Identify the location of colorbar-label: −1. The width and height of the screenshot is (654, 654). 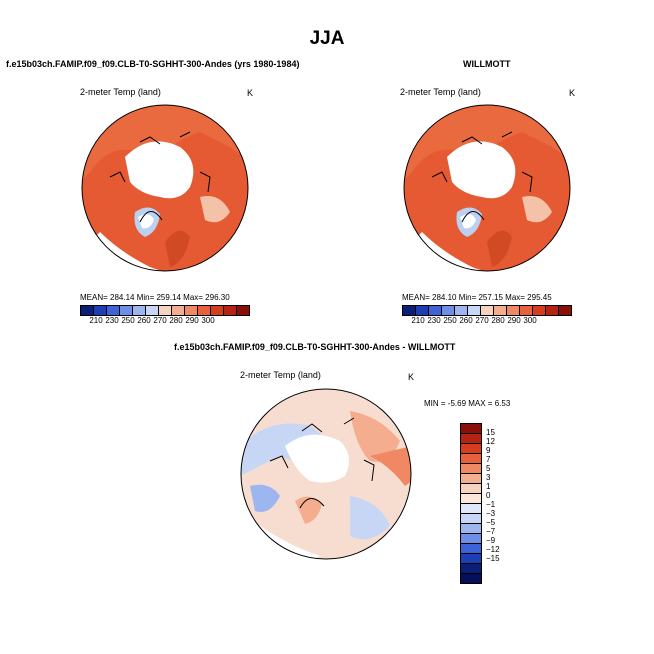
(491, 504).